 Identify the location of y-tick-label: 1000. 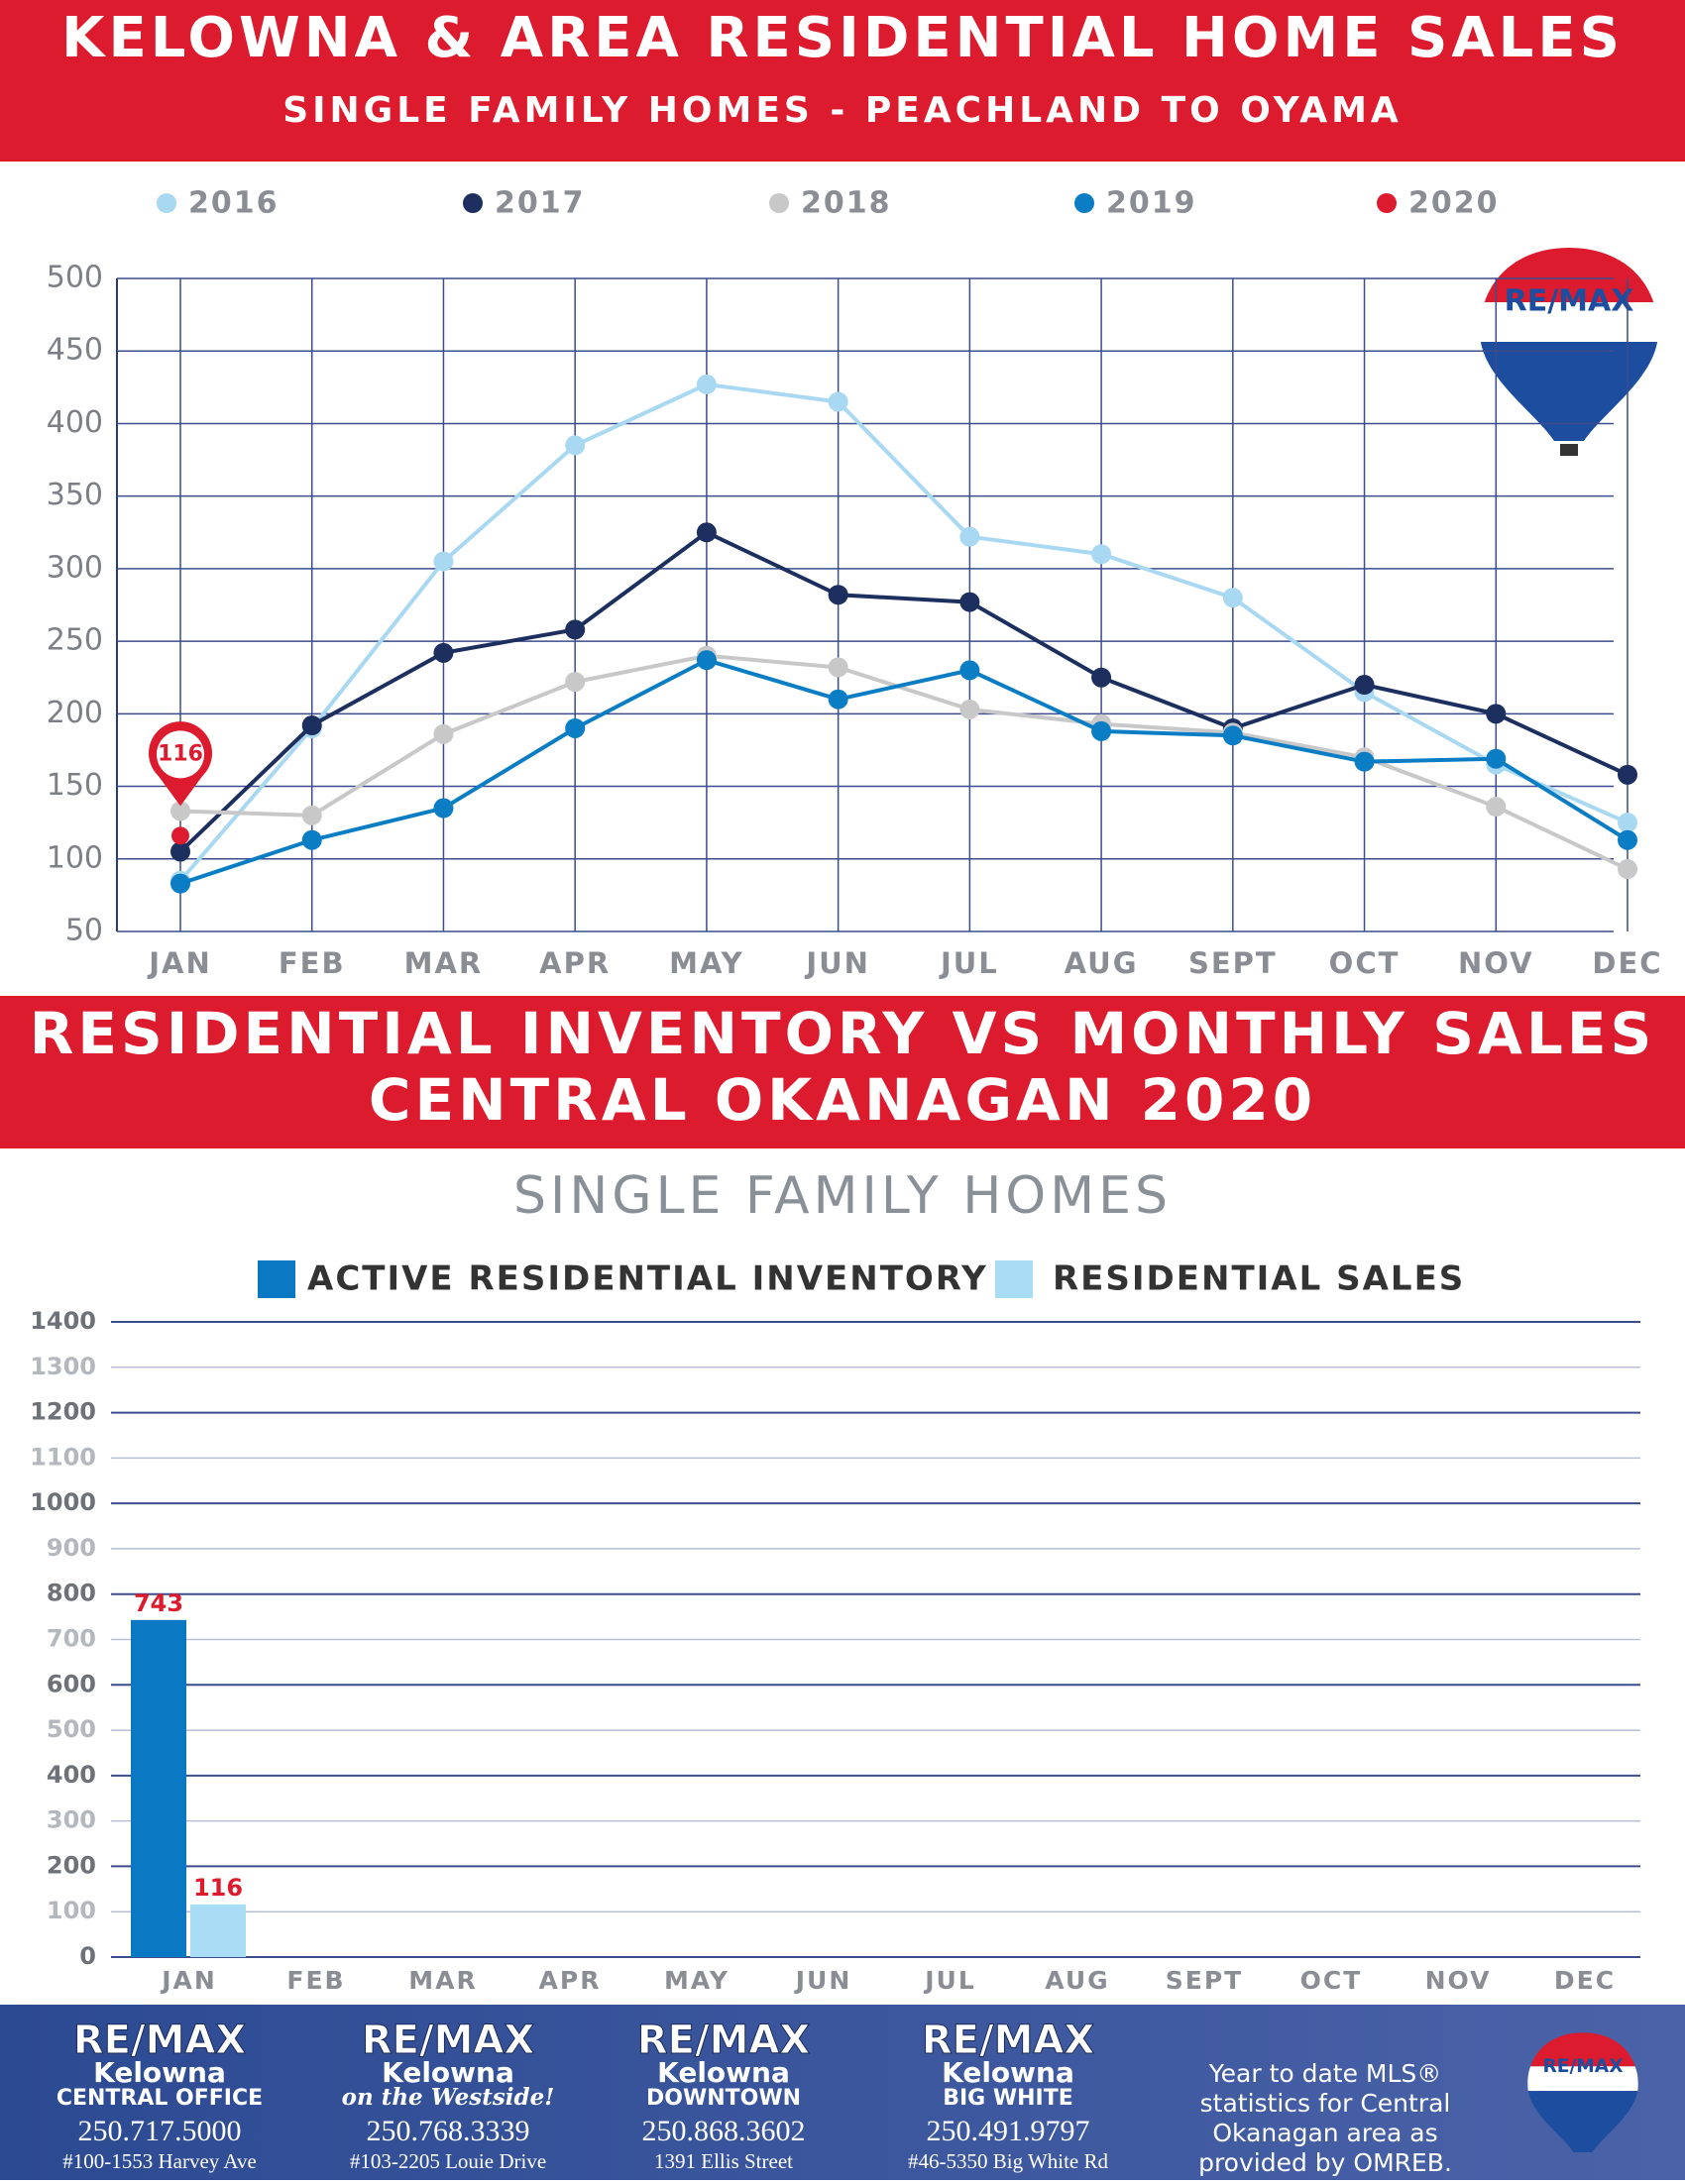
(63, 1502).